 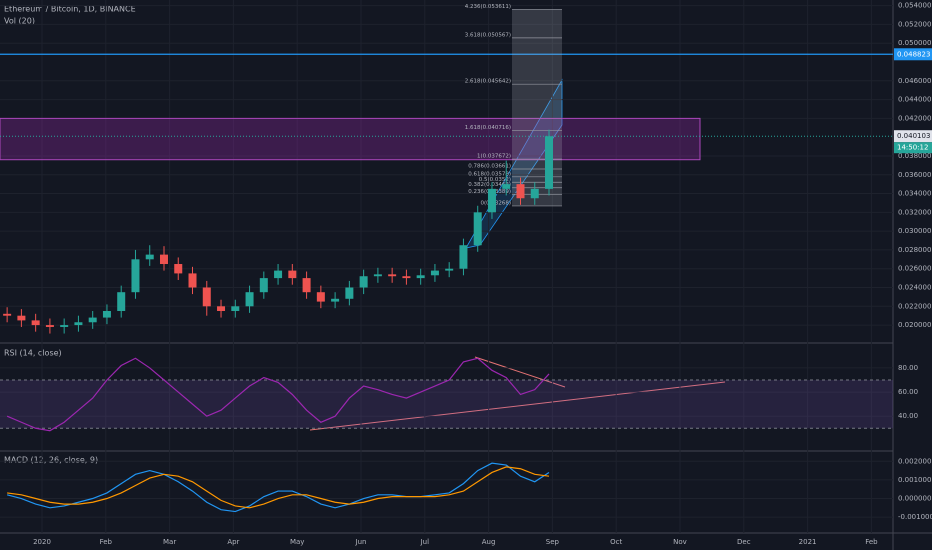 I want to click on price-tag-label: 0.040103, so click(x=913, y=136).